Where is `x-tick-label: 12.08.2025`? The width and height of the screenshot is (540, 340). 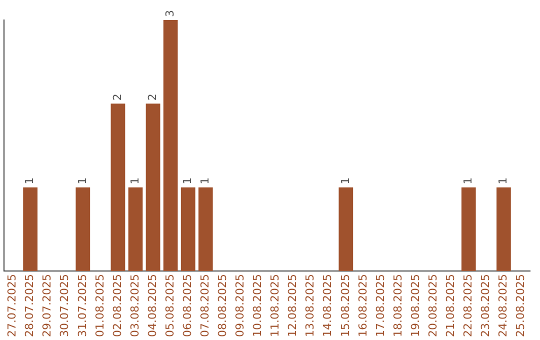 x-tick-label: 12.08.2025 is located at coordinates (293, 306).